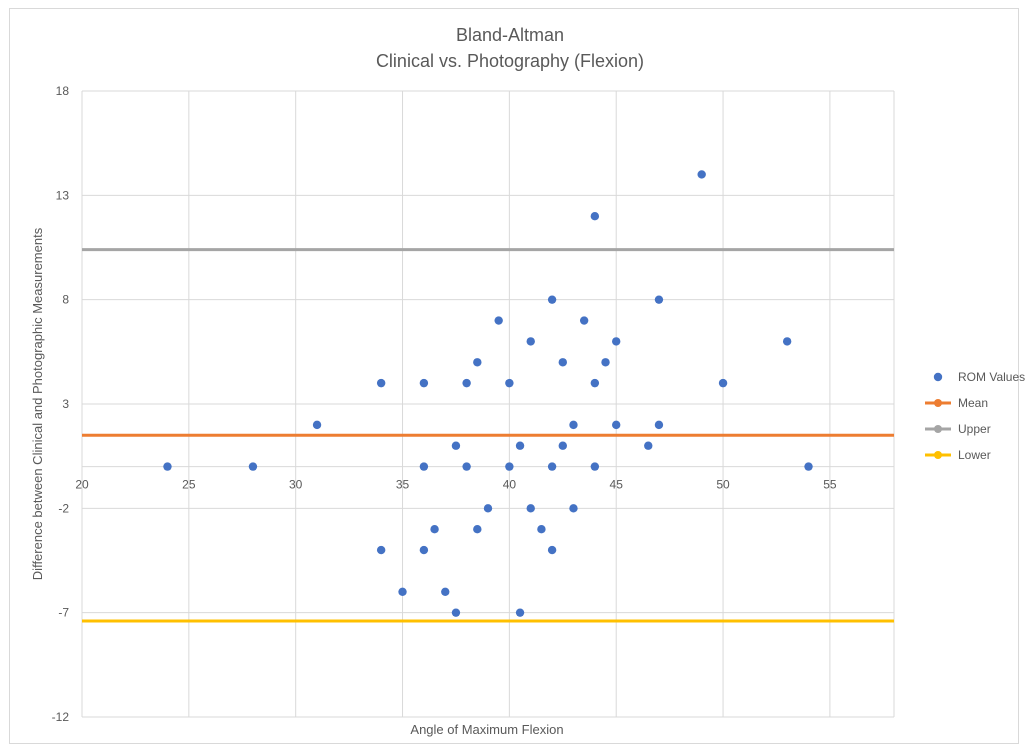  Describe the element at coordinates (65, 404) in the screenshot. I see `y-tick-label: 3` at that location.